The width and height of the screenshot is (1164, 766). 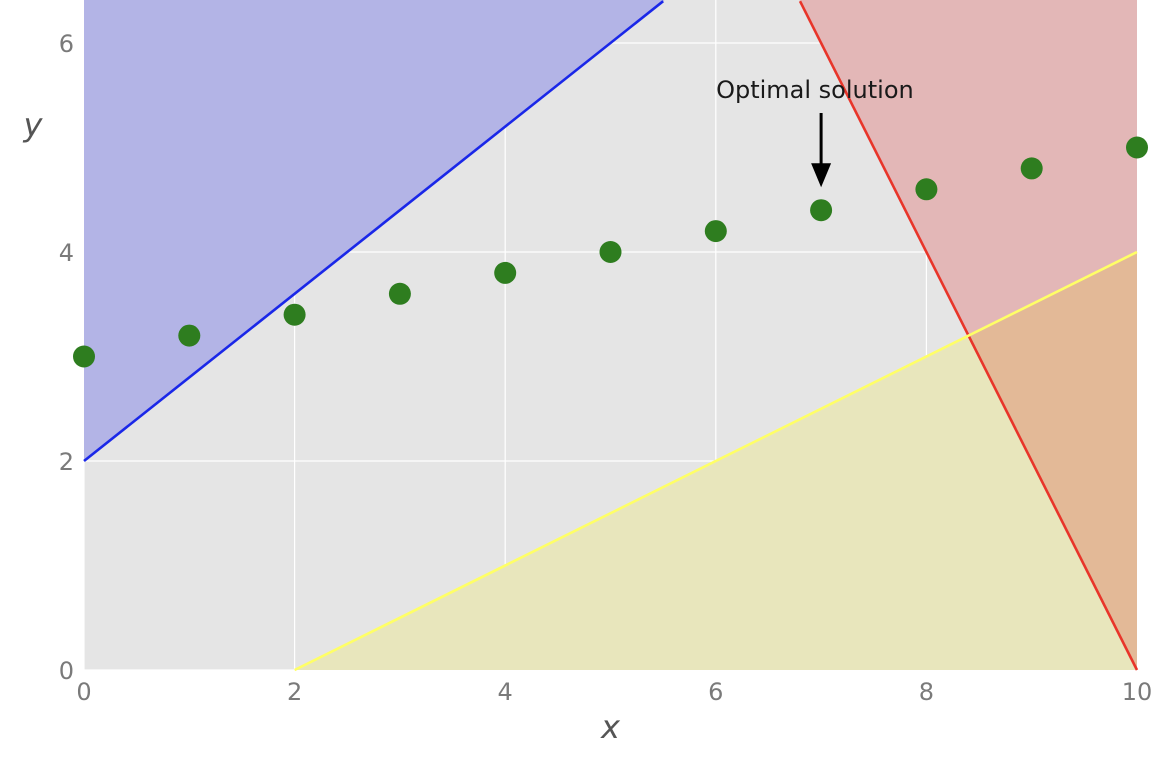 What do you see at coordinates (815, 90) in the screenshot?
I see `annotation-text: Optimal solution` at bounding box center [815, 90].